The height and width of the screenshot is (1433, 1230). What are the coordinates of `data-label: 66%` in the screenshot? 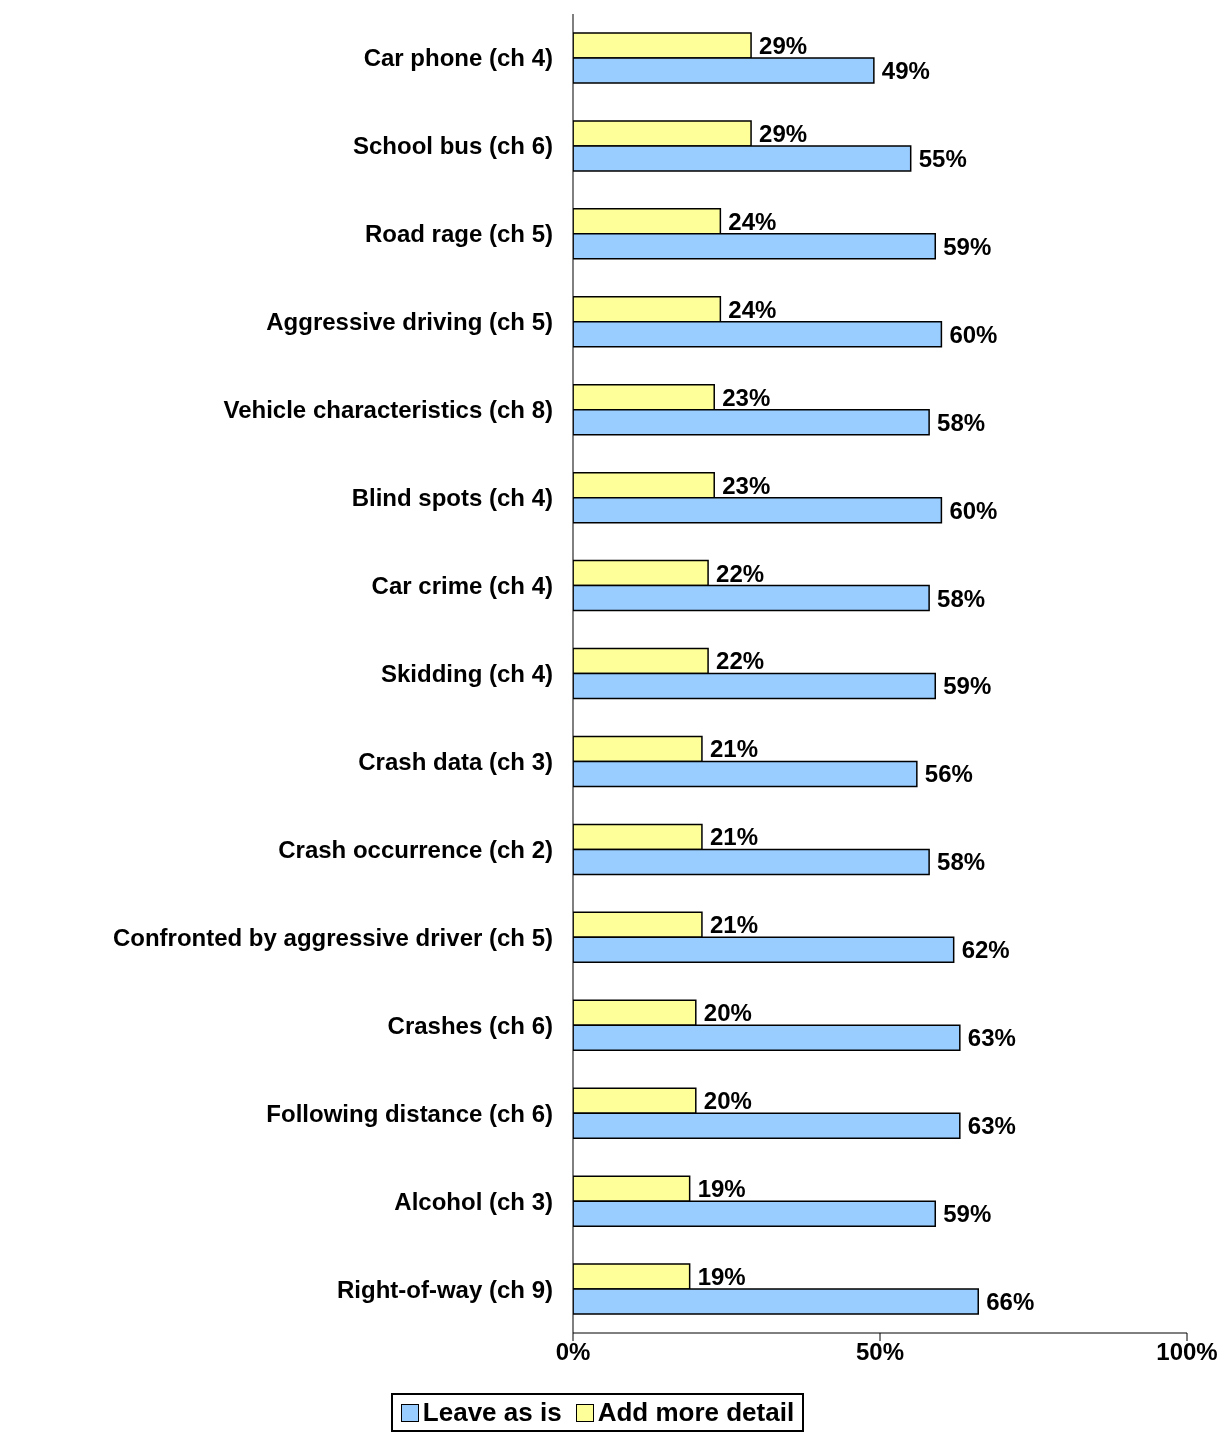 It's located at (1010, 1301).